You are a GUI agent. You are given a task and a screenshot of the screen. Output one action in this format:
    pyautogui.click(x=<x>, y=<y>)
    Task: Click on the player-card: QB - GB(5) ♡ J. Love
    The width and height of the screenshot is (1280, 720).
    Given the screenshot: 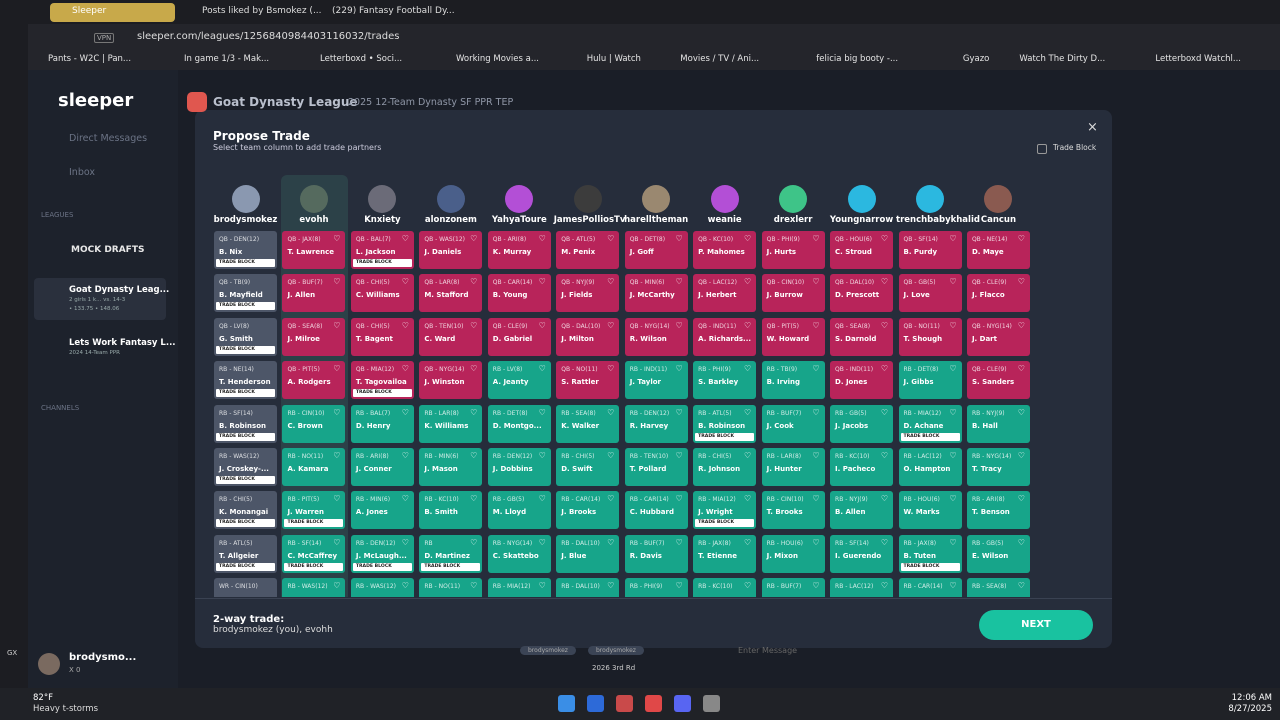 What is the action you would take?
    pyautogui.click(x=930, y=293)
    